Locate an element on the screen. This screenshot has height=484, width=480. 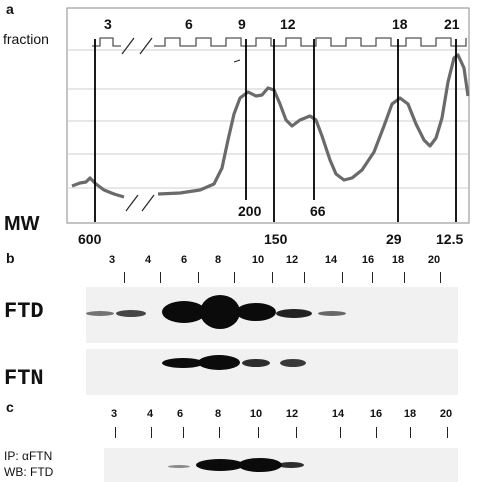
mw-label: MW is located at coordinates (22, 224).